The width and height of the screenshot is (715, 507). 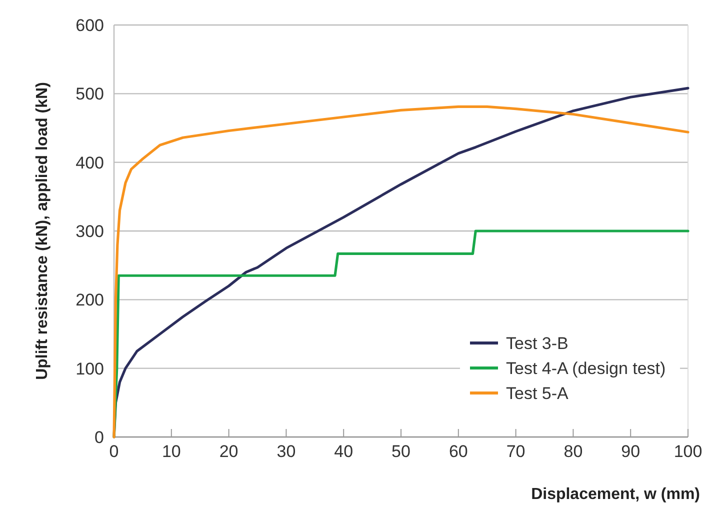 I want to click on legend-label: Test 5-A, so click(x=538, y=393).